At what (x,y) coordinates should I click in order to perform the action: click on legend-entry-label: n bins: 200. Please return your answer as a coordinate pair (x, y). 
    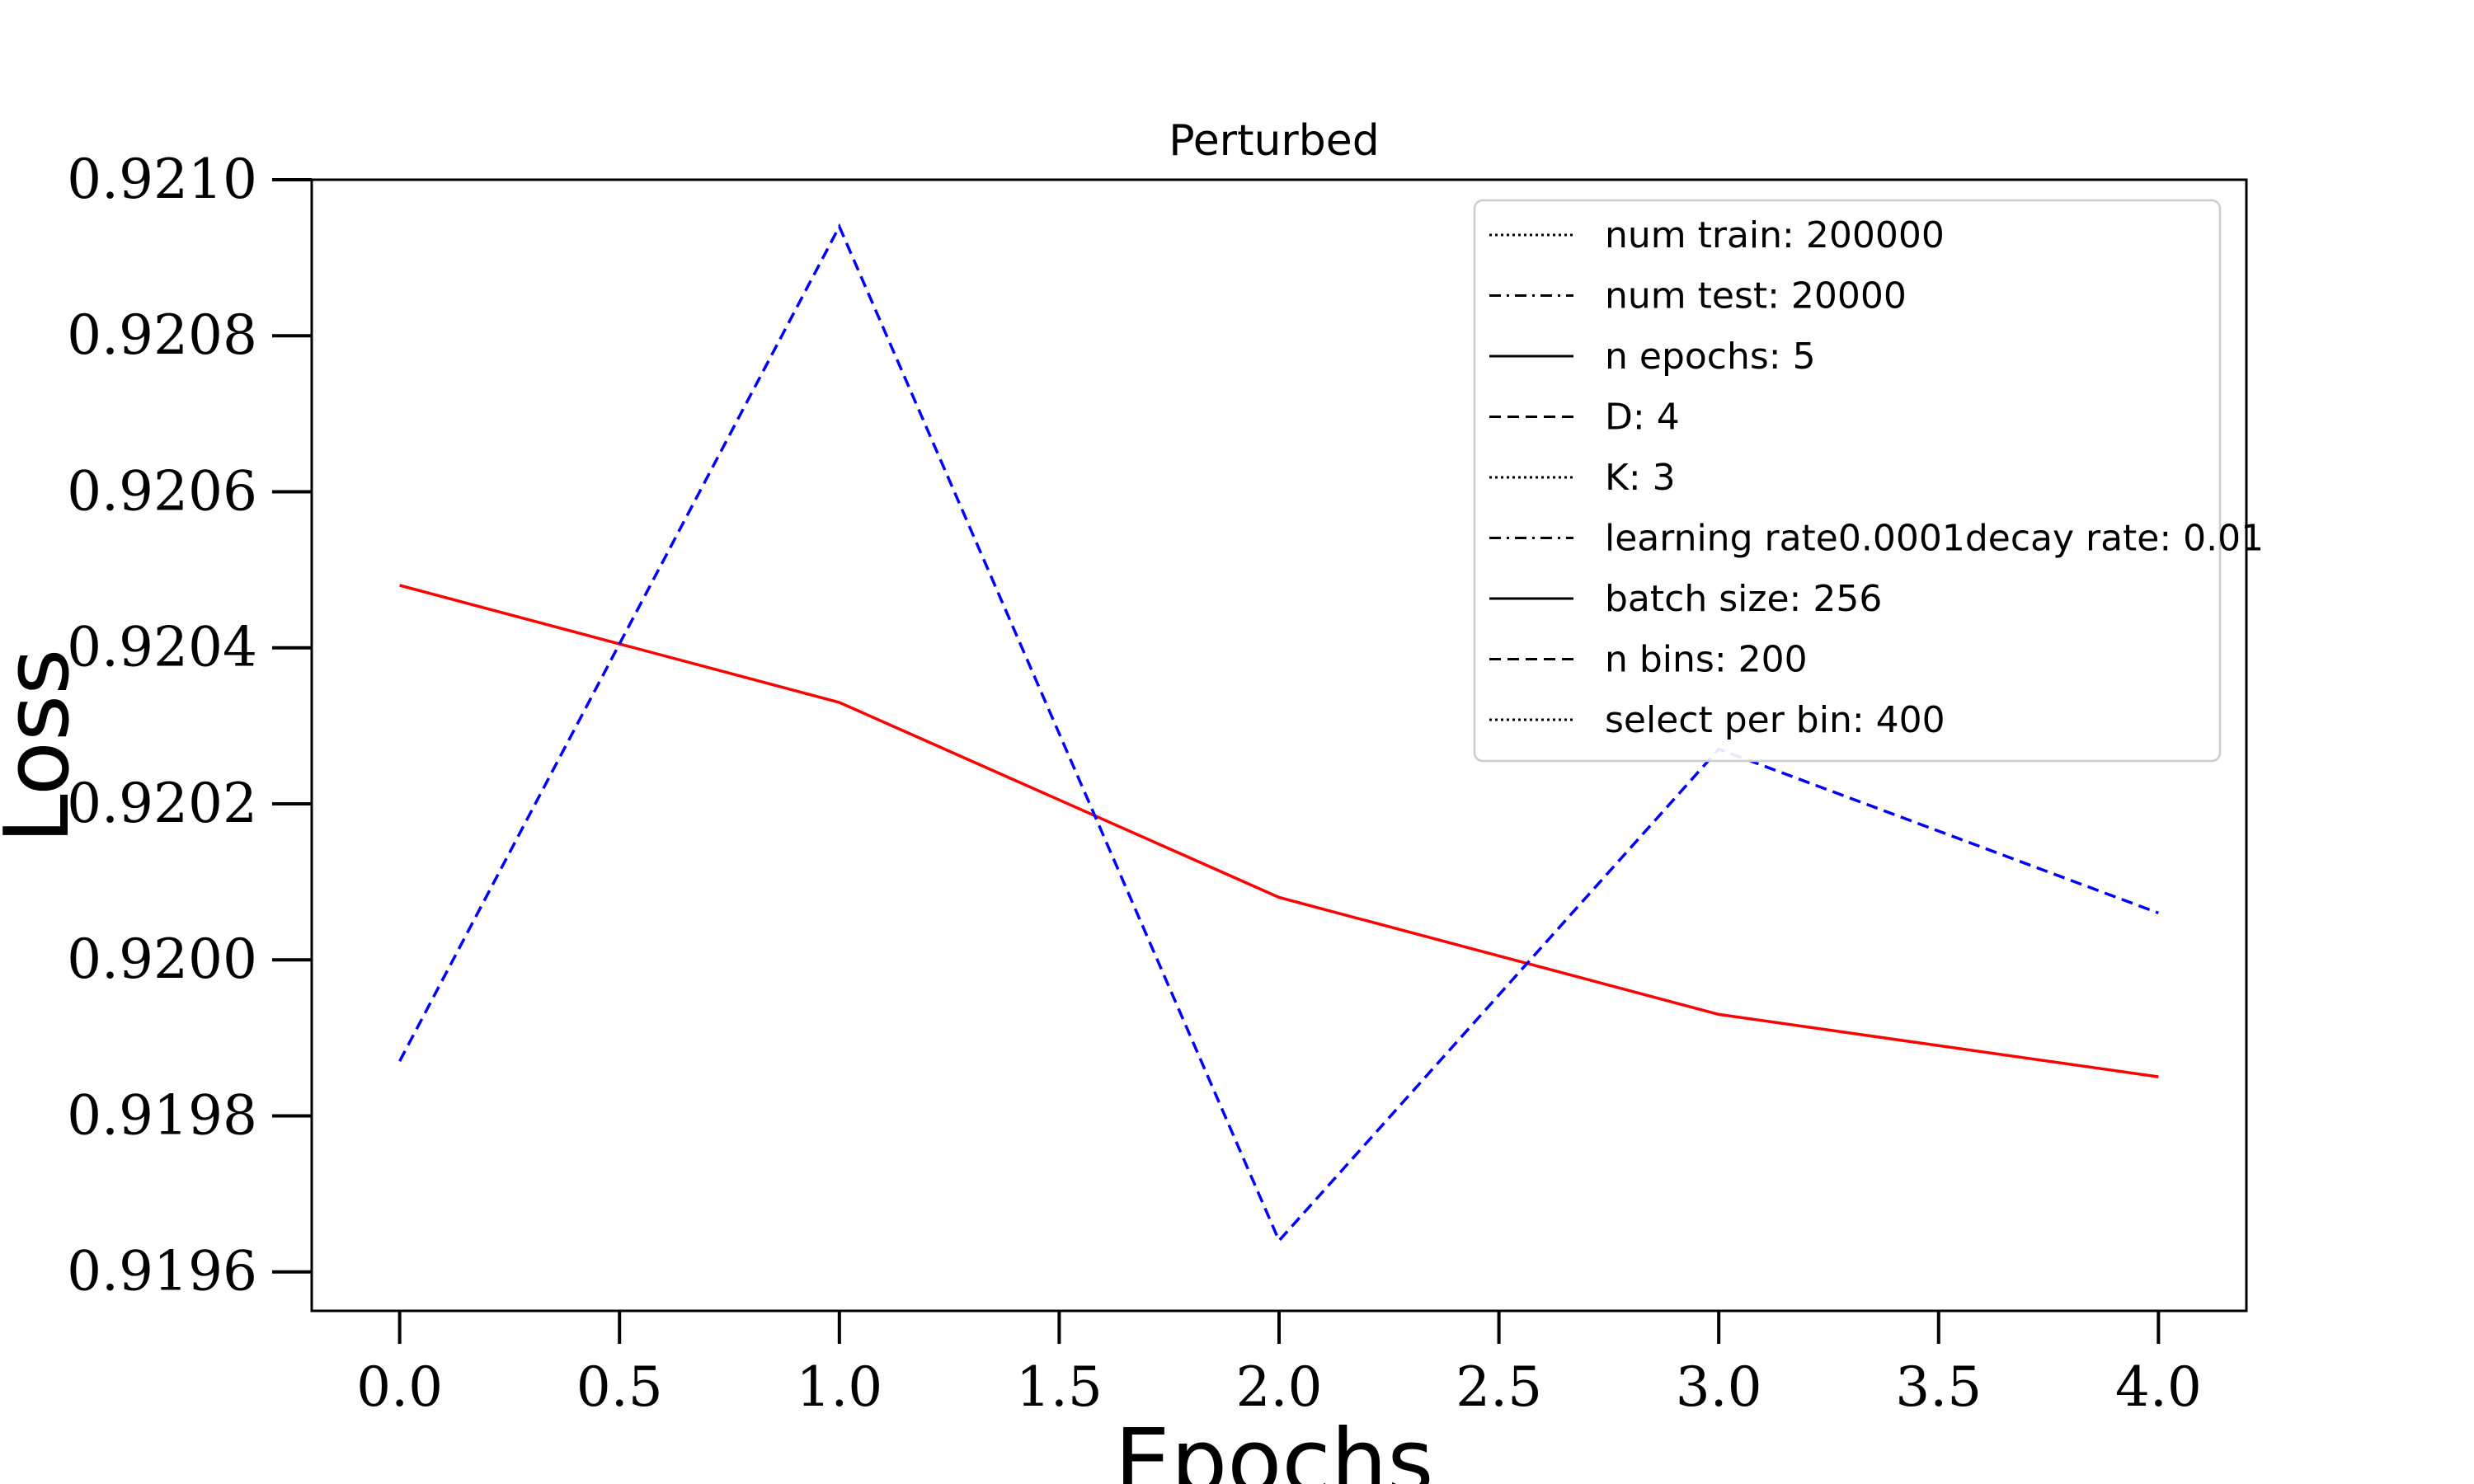
    Looking at the image, I should click on (1706, 660).